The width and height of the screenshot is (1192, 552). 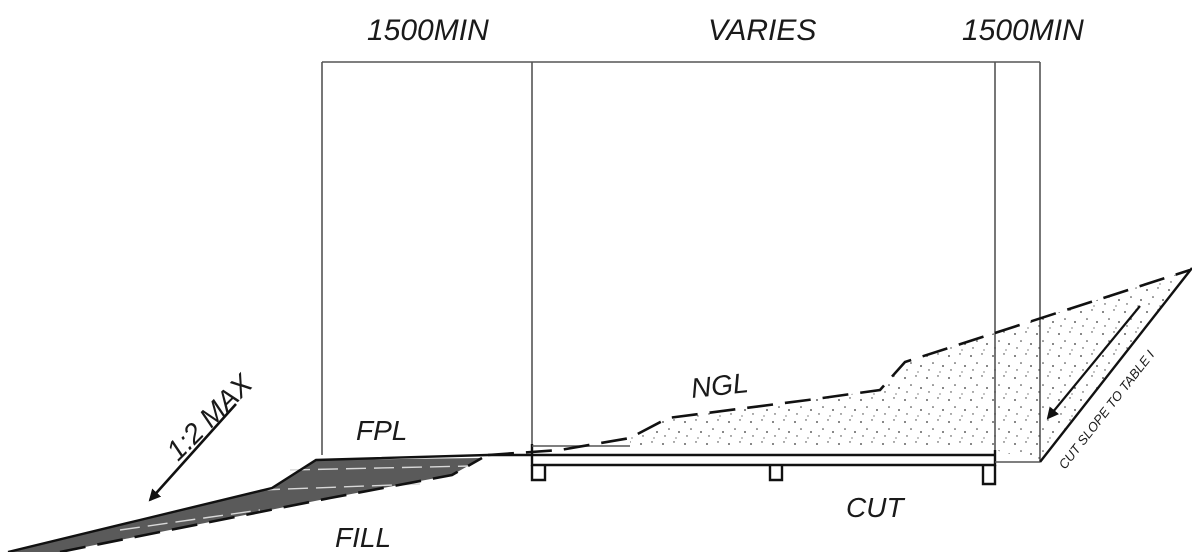 I want to click on cut-slope-arrow, so click(x=1093, y=362).